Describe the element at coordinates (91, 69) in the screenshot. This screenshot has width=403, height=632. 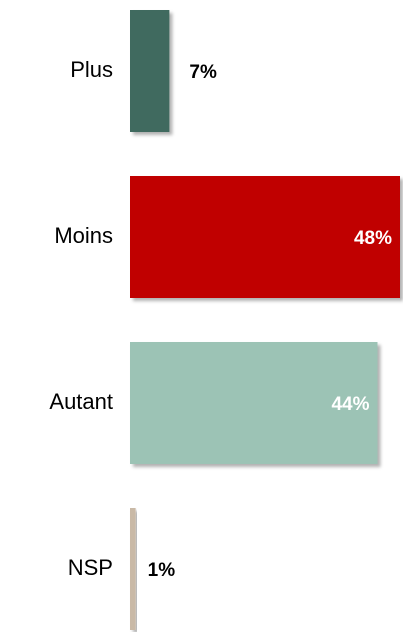
I see `category-label: Plus` at that location.